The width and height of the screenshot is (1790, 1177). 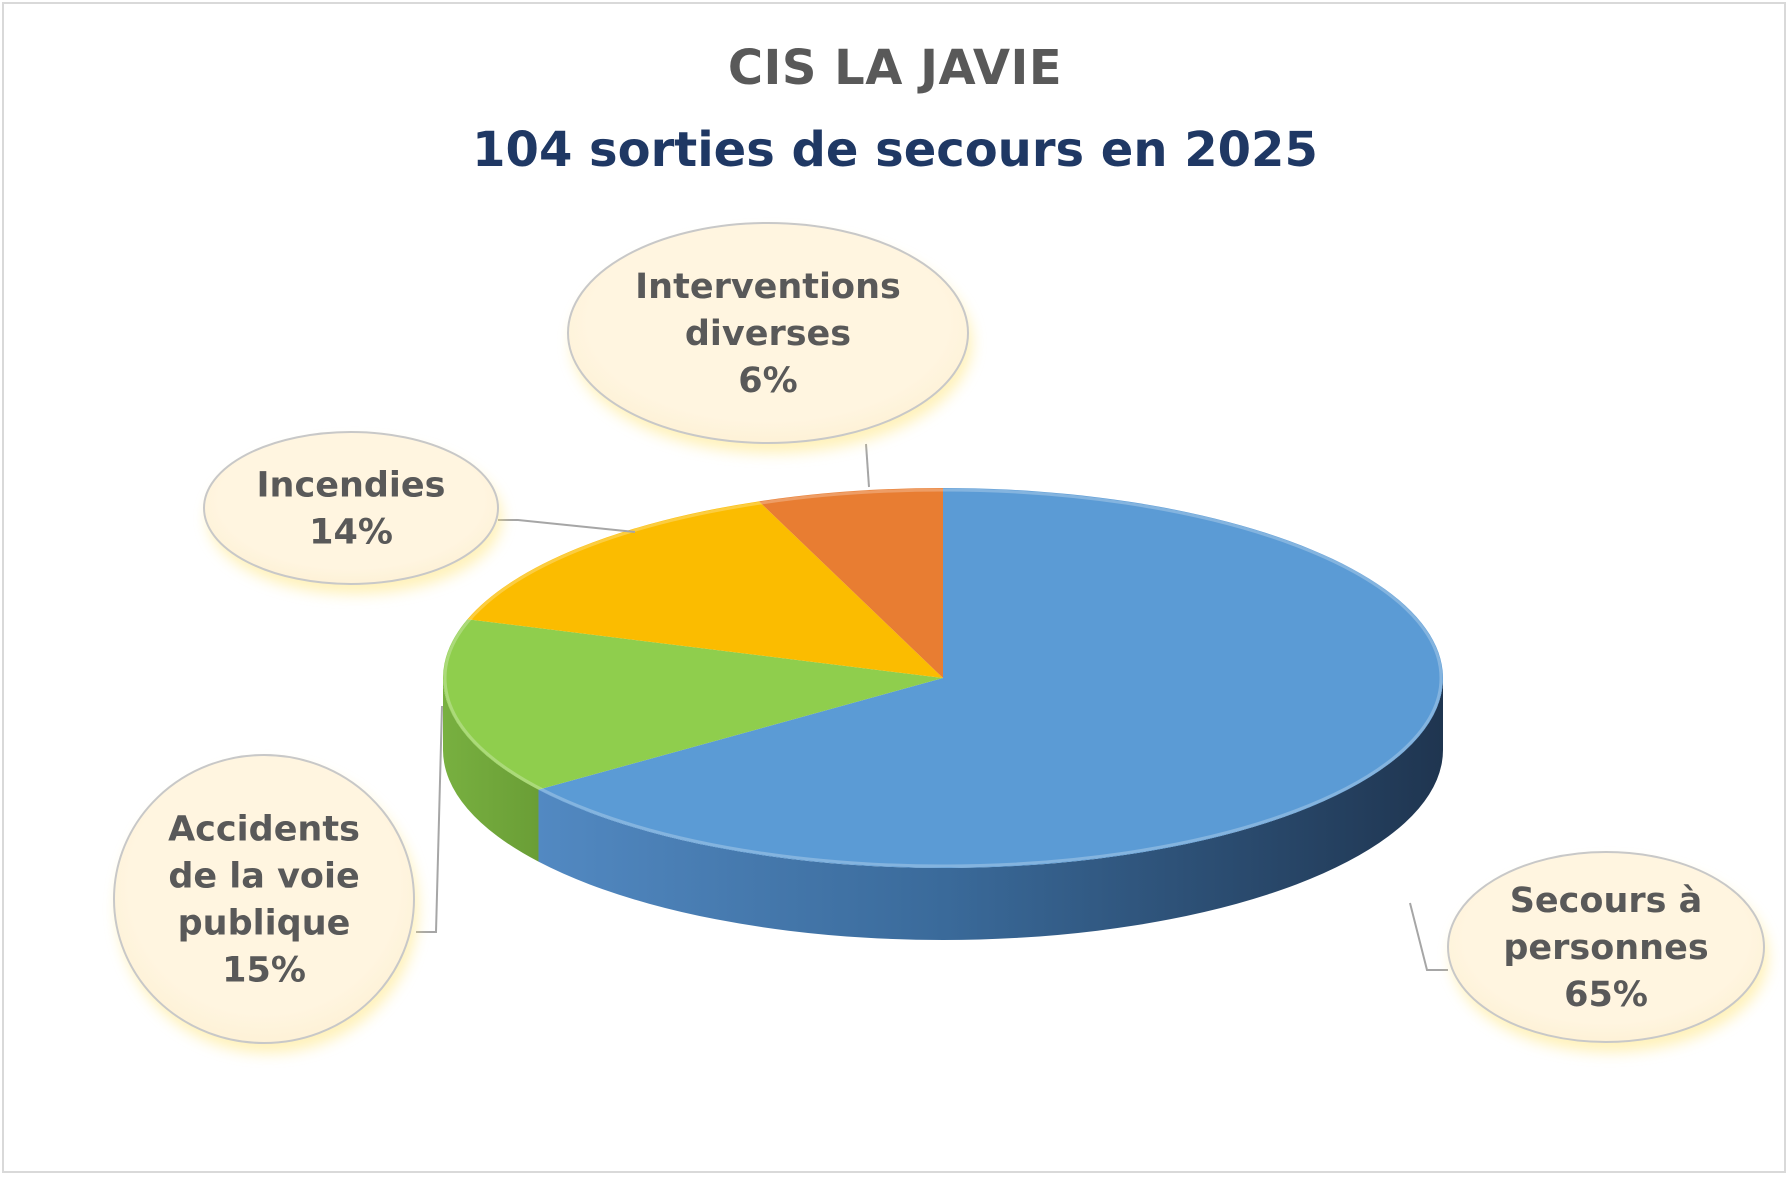 I want to click on data-label-value-2: 14%, so click(x=351, y=533).